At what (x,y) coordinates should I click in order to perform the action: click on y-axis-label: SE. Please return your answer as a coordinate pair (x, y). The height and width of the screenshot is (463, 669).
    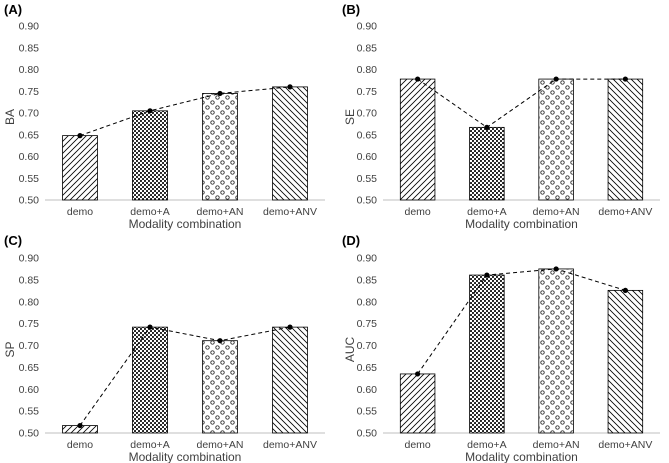
    Looking at the image, I should click on (350, 117).